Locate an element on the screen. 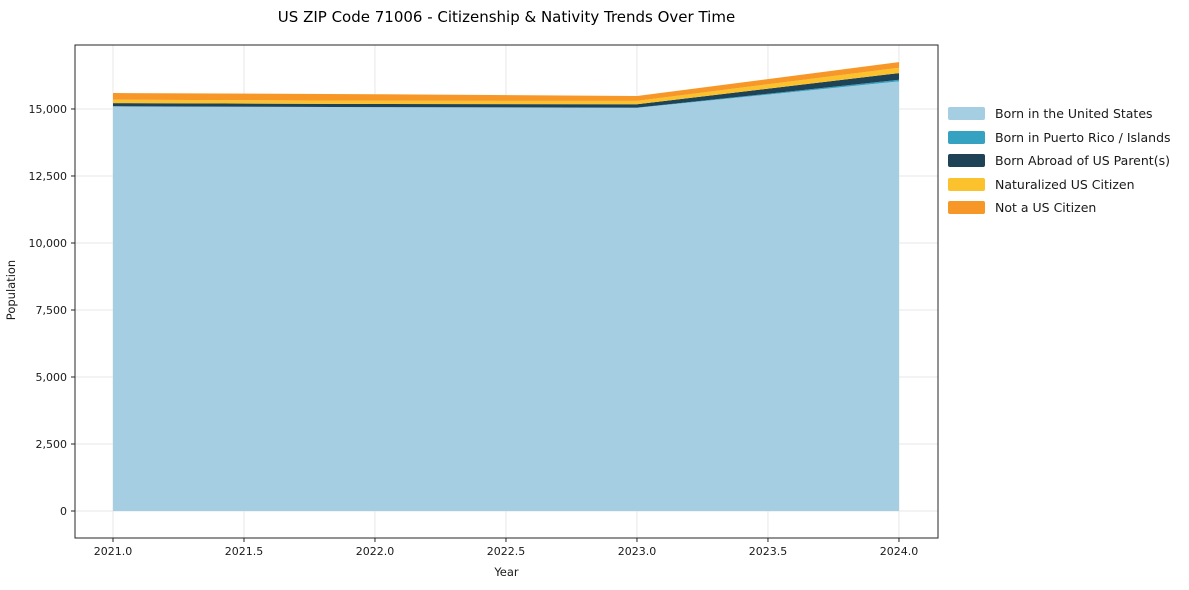  legend-label: Born in Puerto Rico / Islands is located at coordinates (1083, 137).